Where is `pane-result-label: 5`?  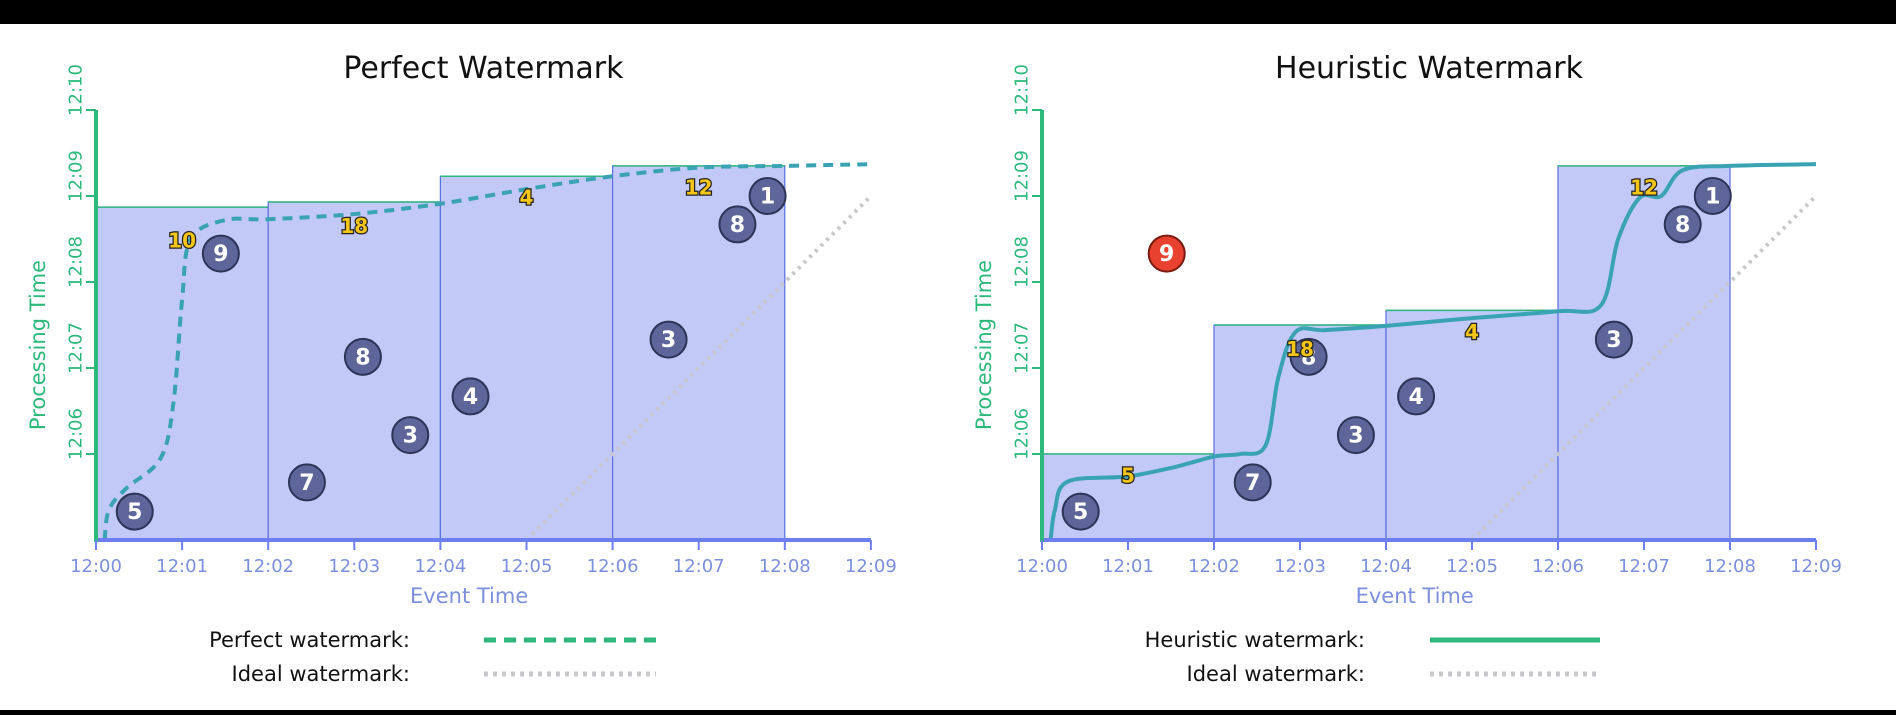 pane-result-label: 5 is located at coordinates (1128, 476).